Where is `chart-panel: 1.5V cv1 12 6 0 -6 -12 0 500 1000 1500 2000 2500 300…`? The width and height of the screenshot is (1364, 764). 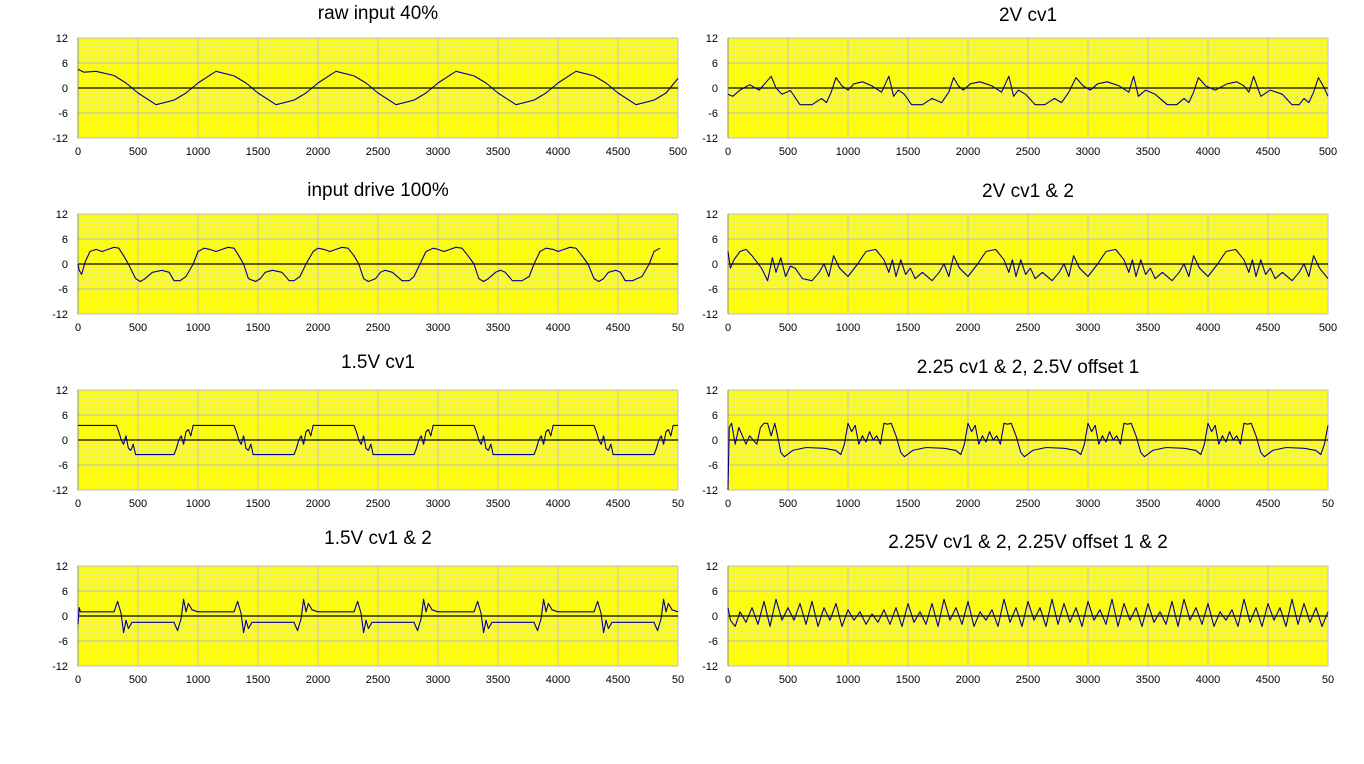 chart-panel: 1.5V cv1 12 6 0 -6 -12 0 500 1000 1500 2000 2500 300… is located at coordinates (362, 437).